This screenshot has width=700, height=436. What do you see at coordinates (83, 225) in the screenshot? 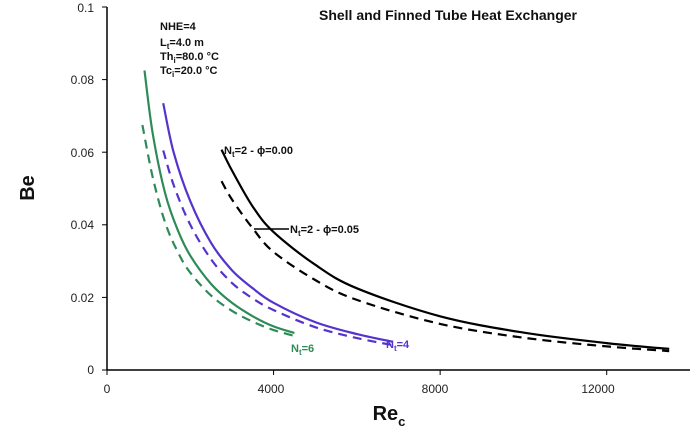
I see `y-tick-label: 0.04` at bounding box center [83, 225].